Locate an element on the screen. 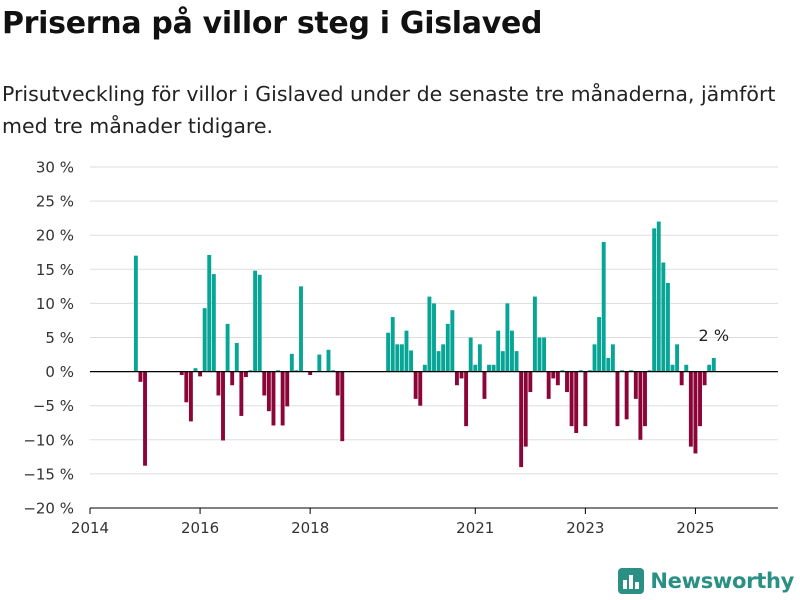 The height and width of the screenshot is (600, 800). brand-name: Newsworthy is located at coordinates (722, 581).